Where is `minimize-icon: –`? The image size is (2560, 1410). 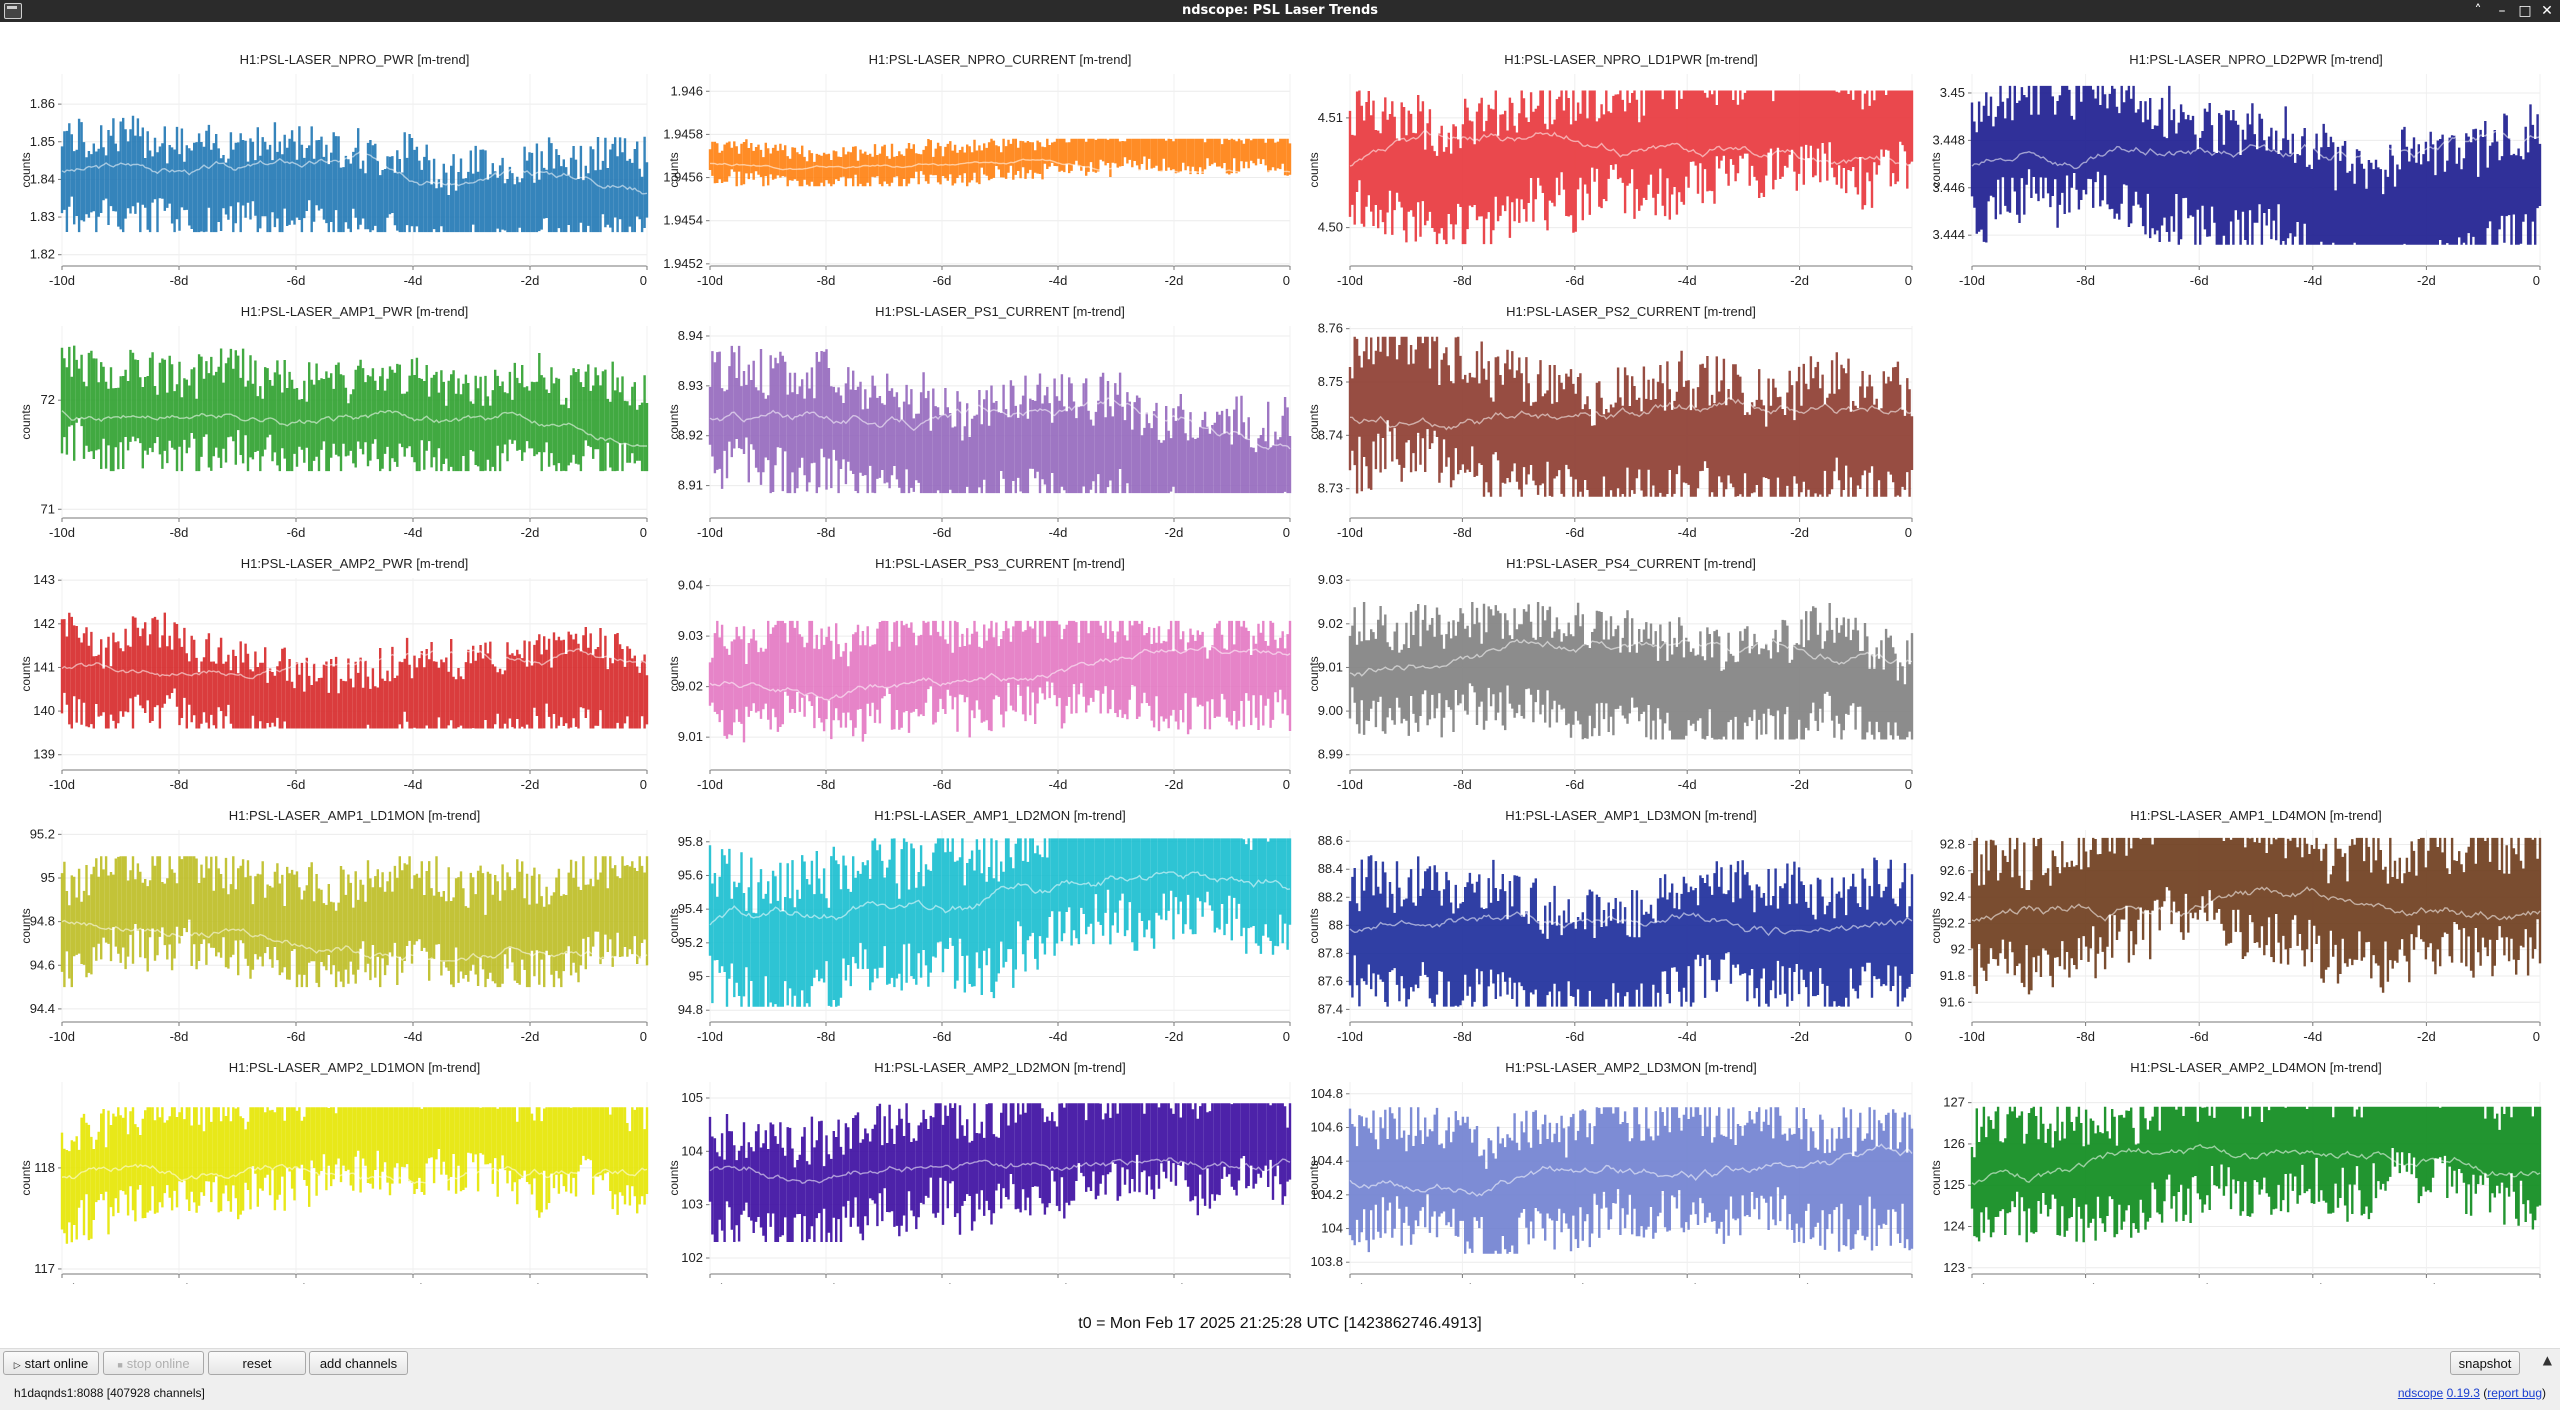 minimize-icon: – is located at coordinates (2502, 11).